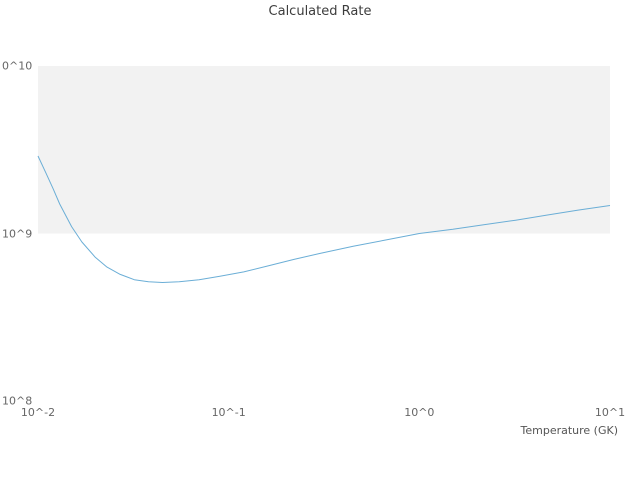 This screenshot has height=480, width=640. What do you see at coordinates (419, 412) in the screenshot?
I see `x-tick-label: 10^0` at bounding box center [419, 412].